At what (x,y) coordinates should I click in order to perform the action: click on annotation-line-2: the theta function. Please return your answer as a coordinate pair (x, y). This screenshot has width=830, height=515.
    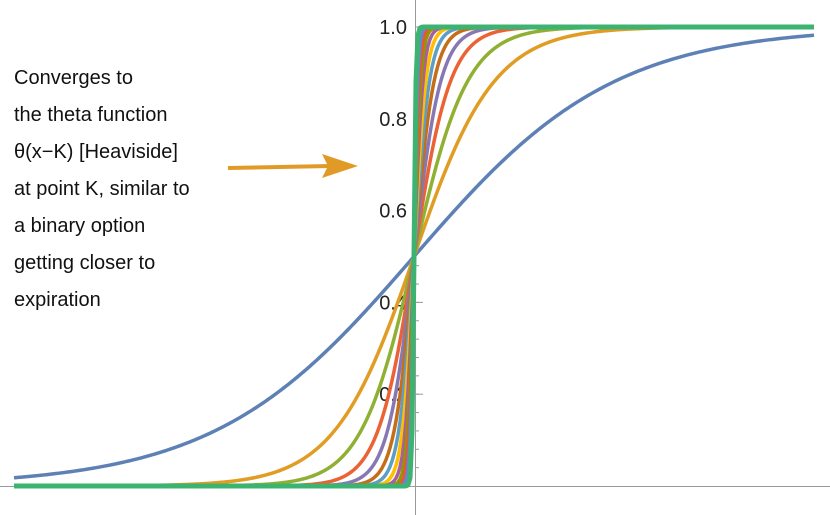
    Looking at the image, I should click on (90, 115).